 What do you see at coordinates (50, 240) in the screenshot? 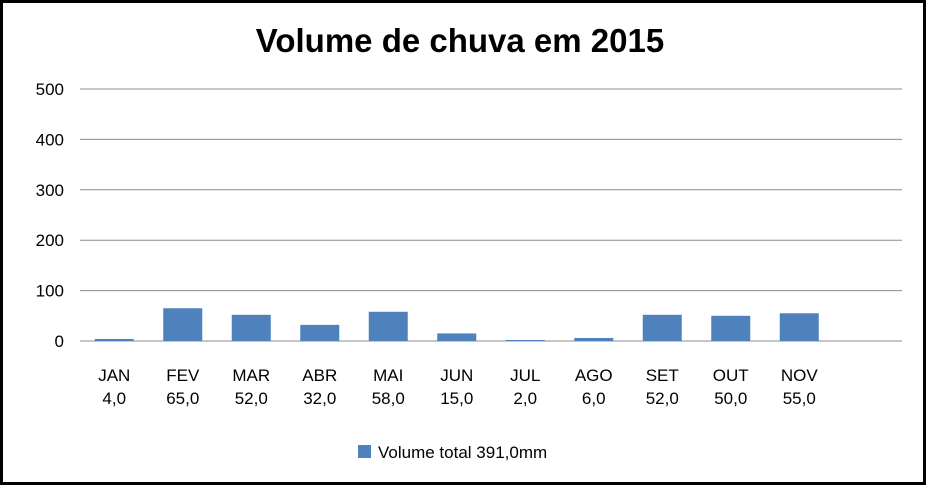
I see `y-tick-label: 200` at bounding box center [50, 240].